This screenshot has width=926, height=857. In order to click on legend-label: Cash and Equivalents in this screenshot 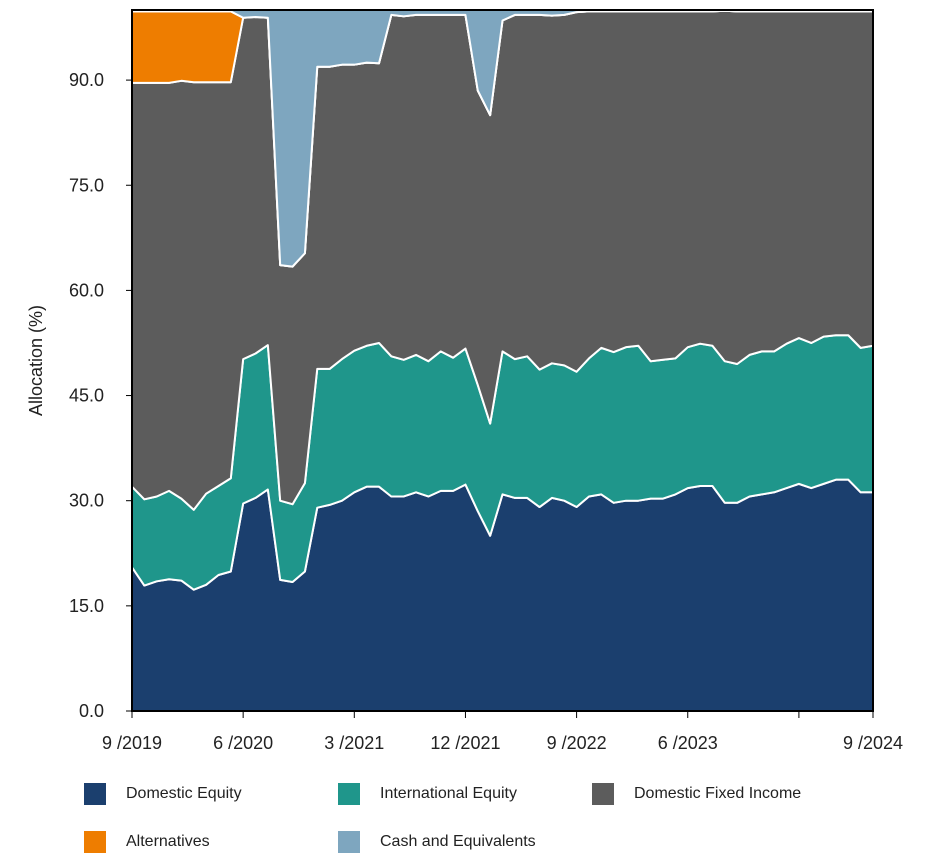, I will do `click(458, 841)`.